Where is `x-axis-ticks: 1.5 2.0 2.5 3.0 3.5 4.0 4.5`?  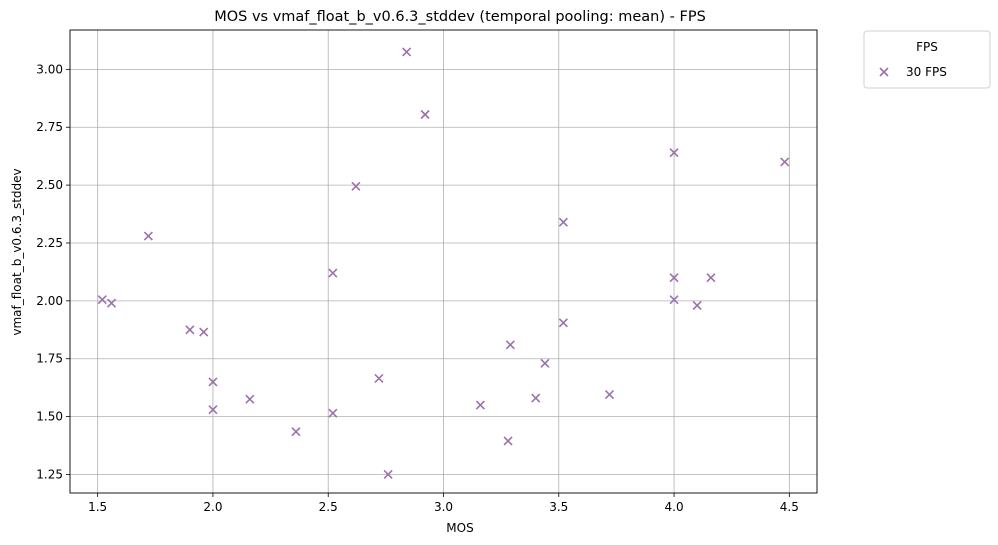 x-axis-ticks: 1.5 2.0 2.5 3.0 3.5 4.0 4.5 is located at coordinates (443, 503).